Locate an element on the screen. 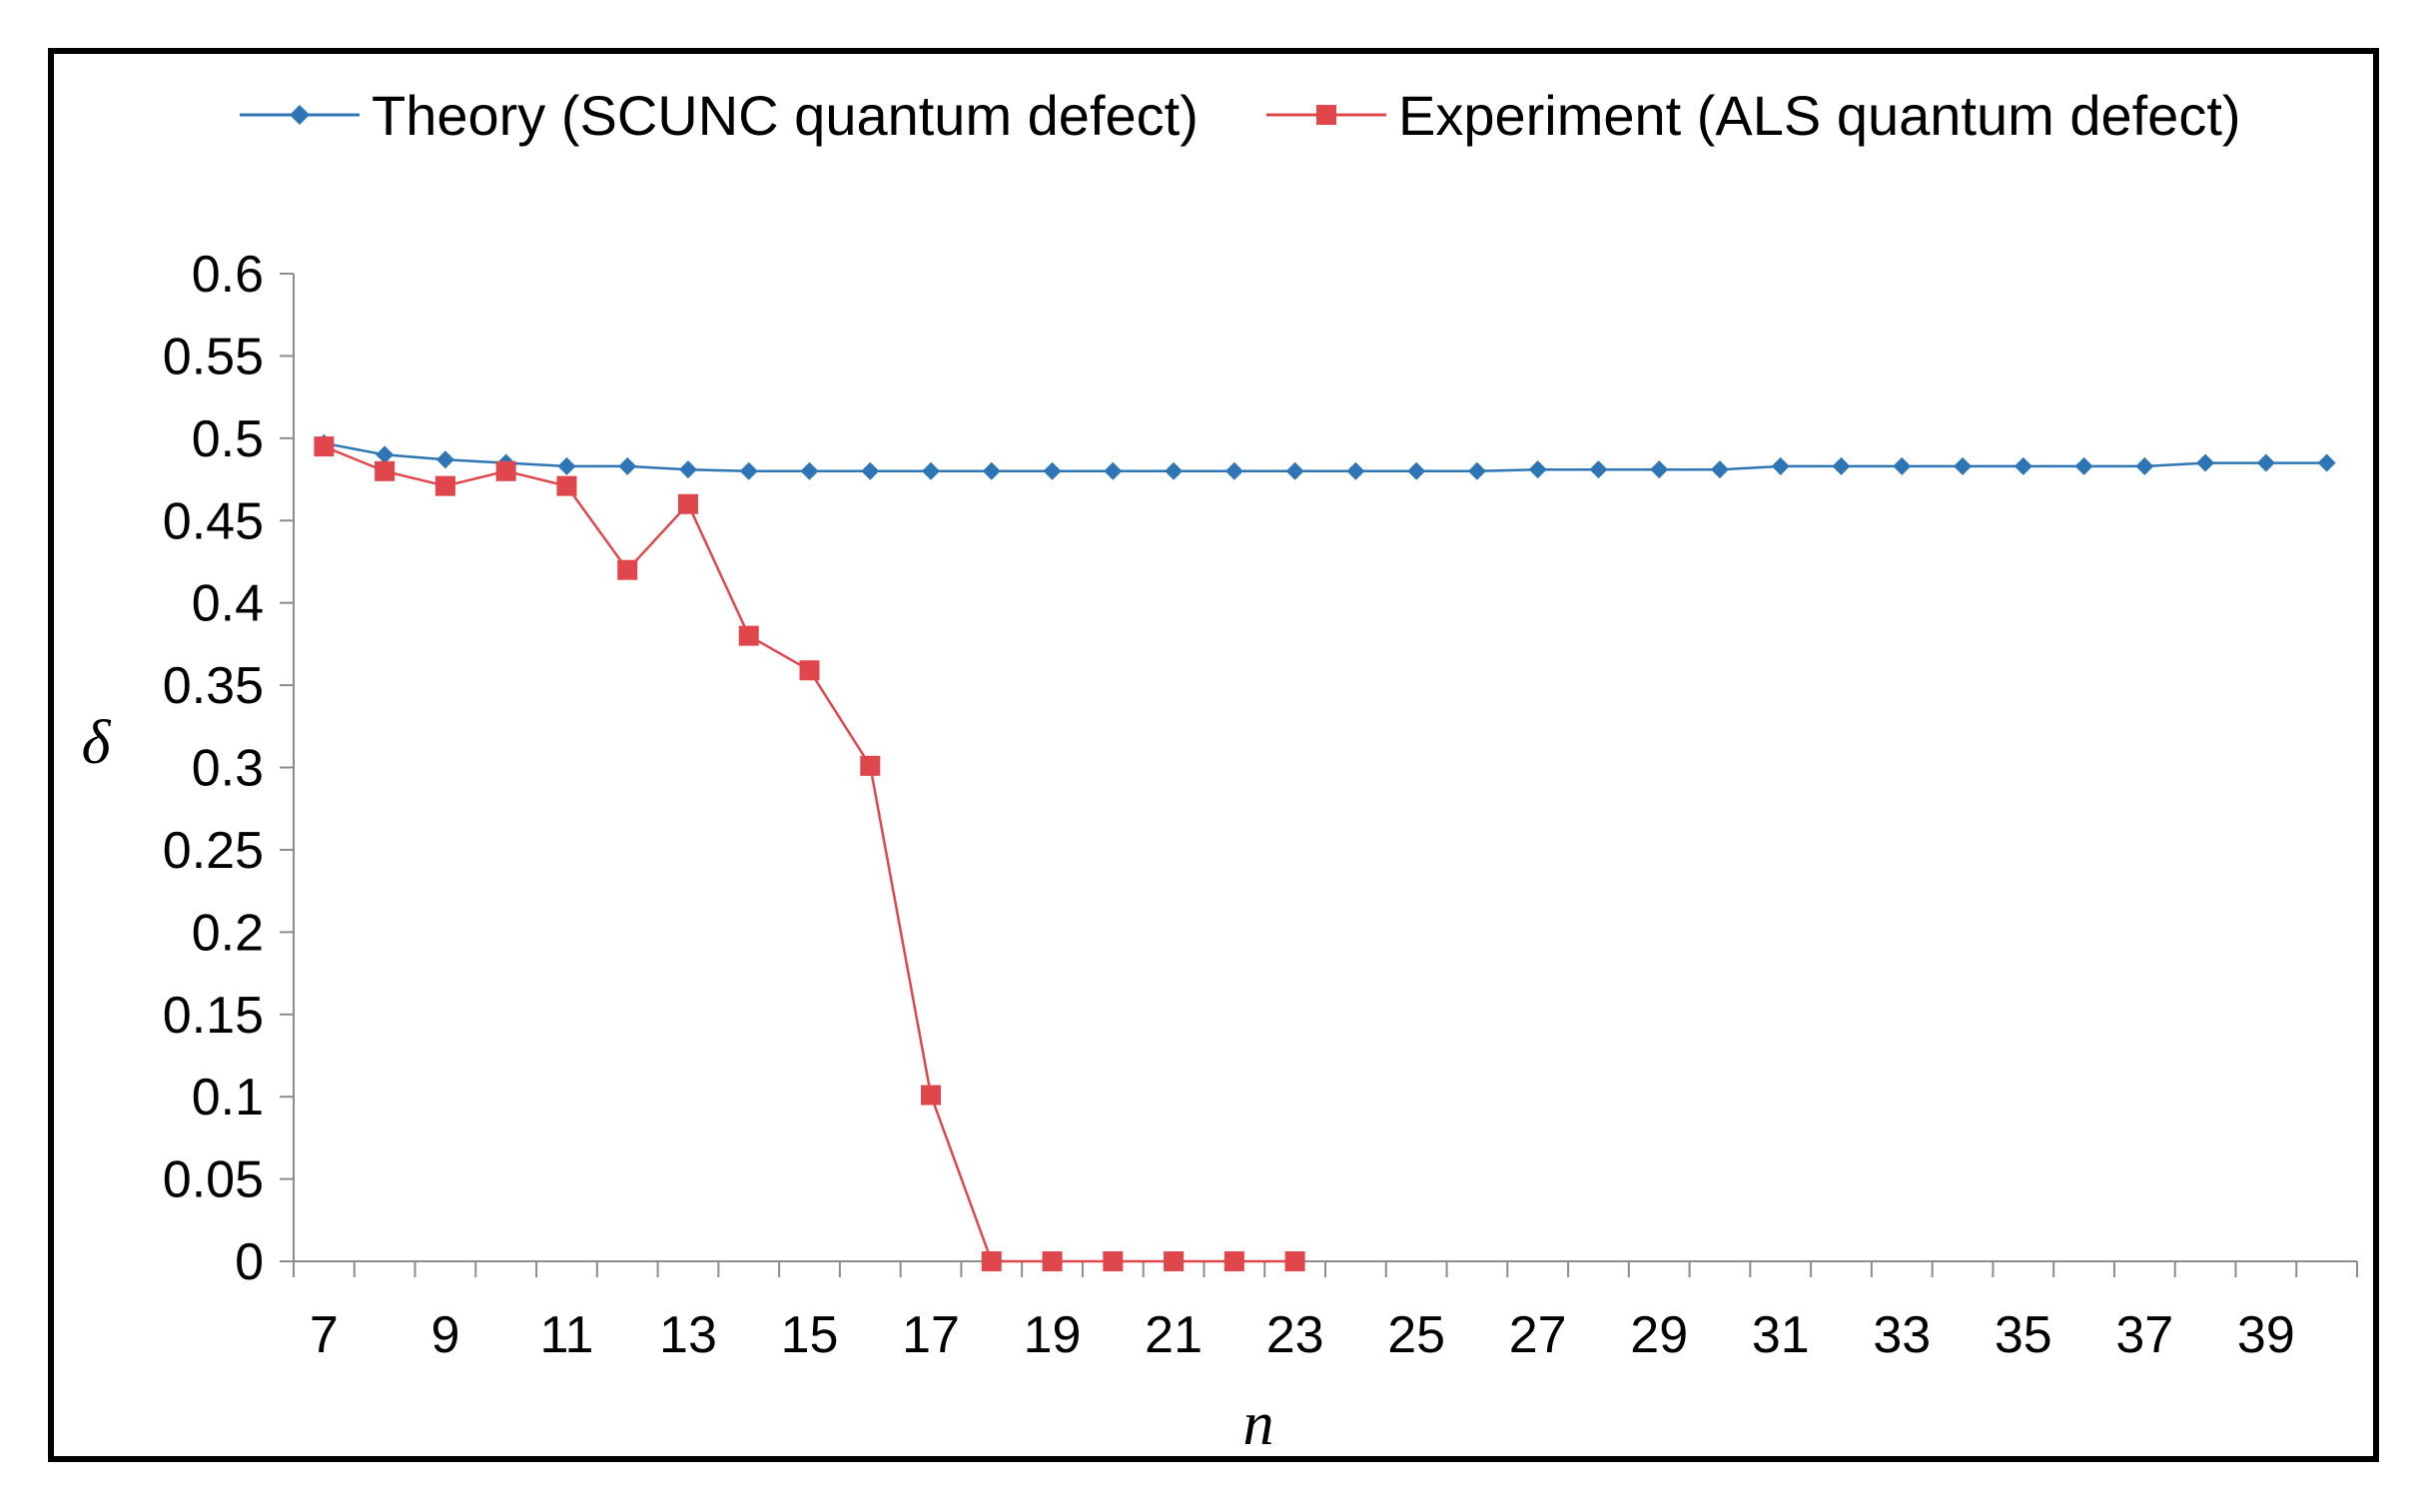 This screenshot has height=1512, width=2425. x-tick-label: 27 is located at coordinates (1538, 1335).